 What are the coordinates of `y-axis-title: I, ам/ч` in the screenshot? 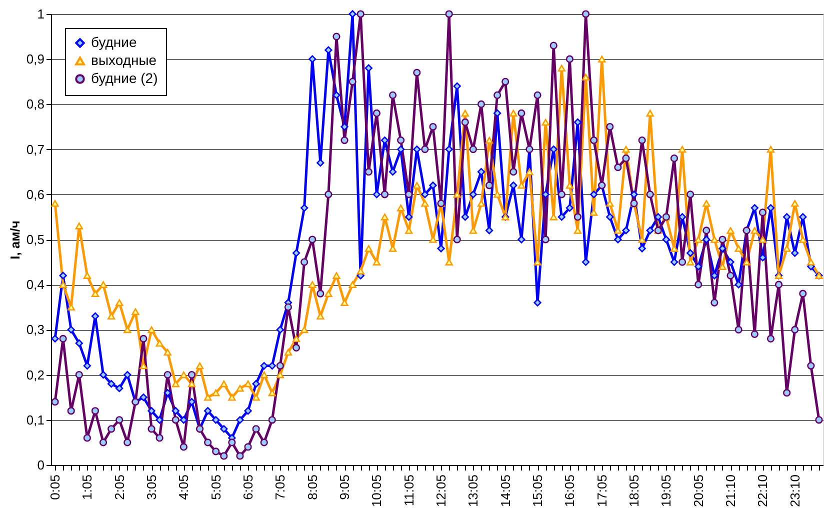 It's located at (14, 240).